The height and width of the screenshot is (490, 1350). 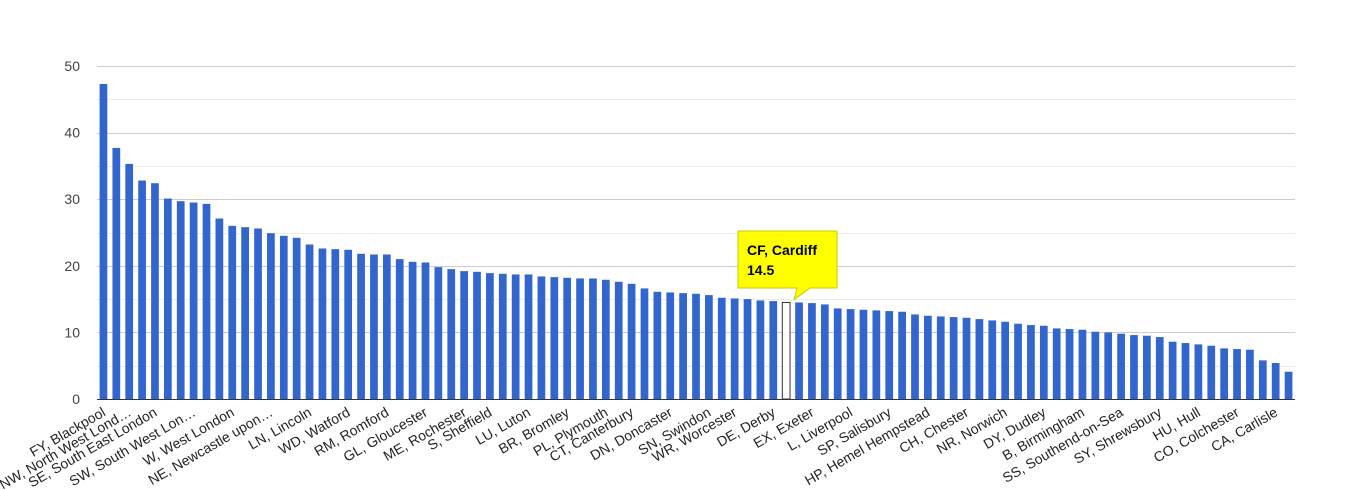 What do you see at coordinates (541, 337) in the screenshot?
I see `bar: LE, Leicester: 18.4` at bounding box center [541, 337].